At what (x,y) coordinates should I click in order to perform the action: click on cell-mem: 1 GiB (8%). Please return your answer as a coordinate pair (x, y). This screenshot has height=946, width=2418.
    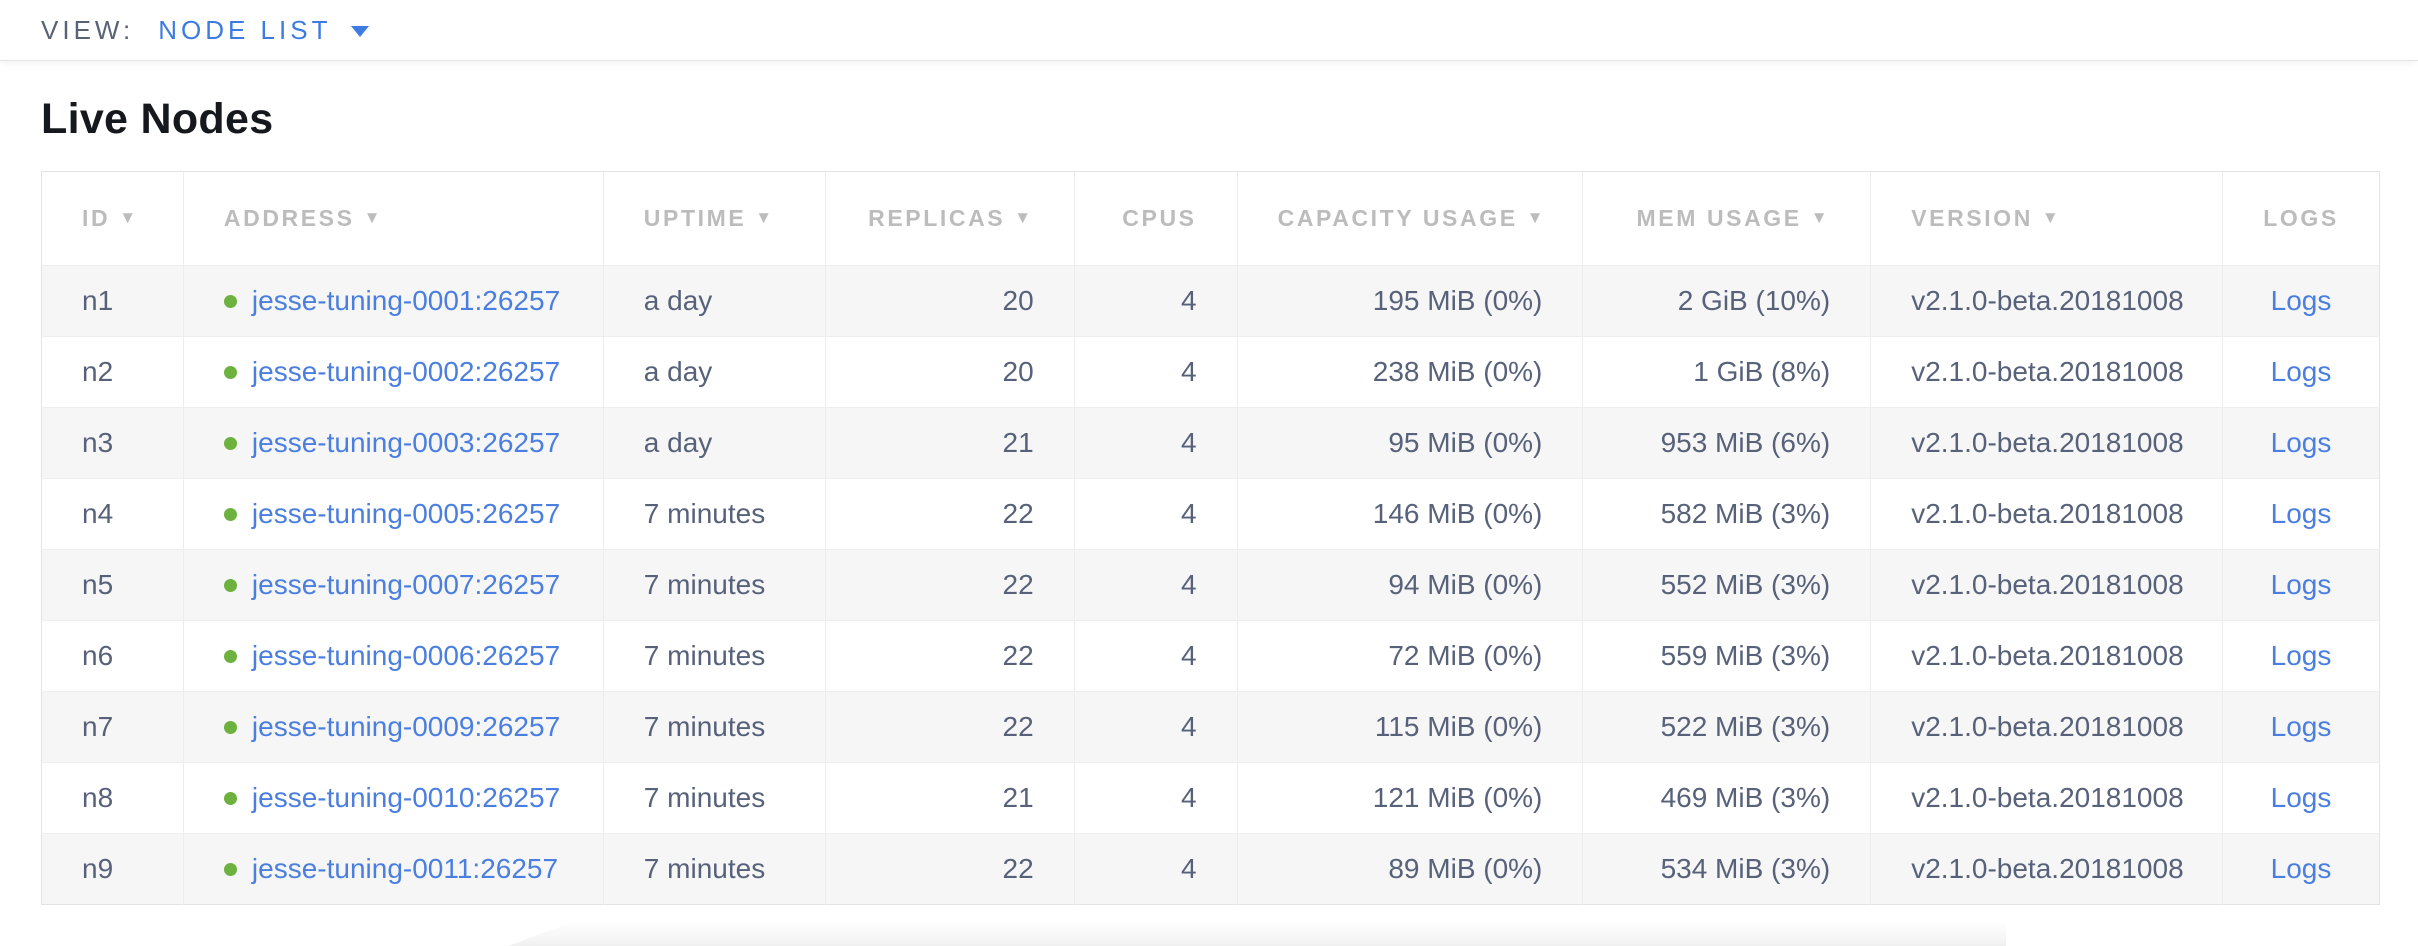
    Looking at the image, I should click on (1726, 372).